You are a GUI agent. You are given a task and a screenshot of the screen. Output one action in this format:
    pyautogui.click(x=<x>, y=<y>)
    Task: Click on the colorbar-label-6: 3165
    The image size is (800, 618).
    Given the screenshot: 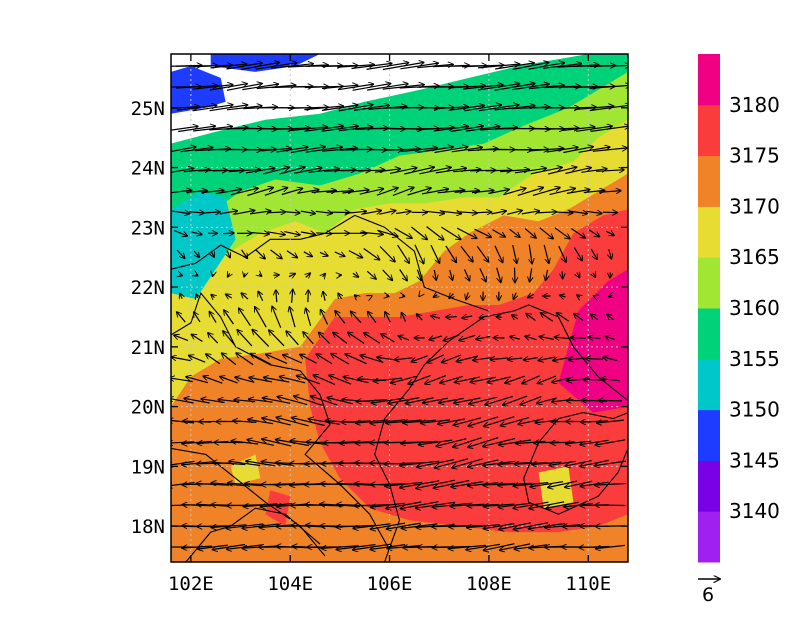 What is the action you would take?
    pyautogui.click(x=754, y=257)
    